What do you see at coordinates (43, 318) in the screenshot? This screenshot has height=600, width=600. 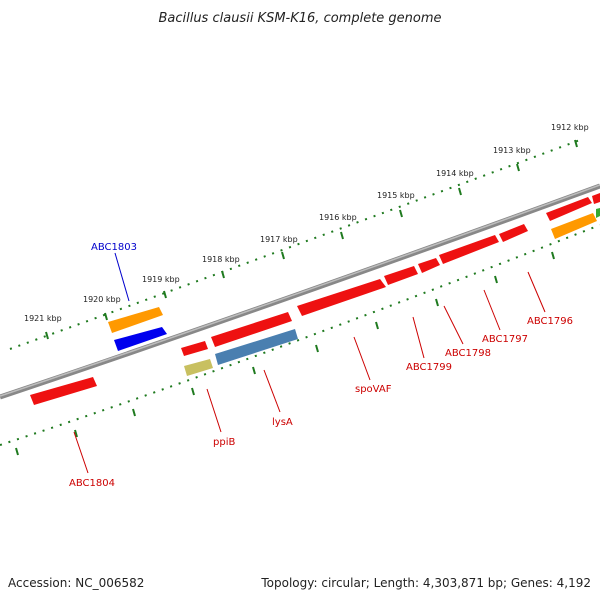 I see `kbp-label: 1921 kbp` at bounding box center [43, 318].